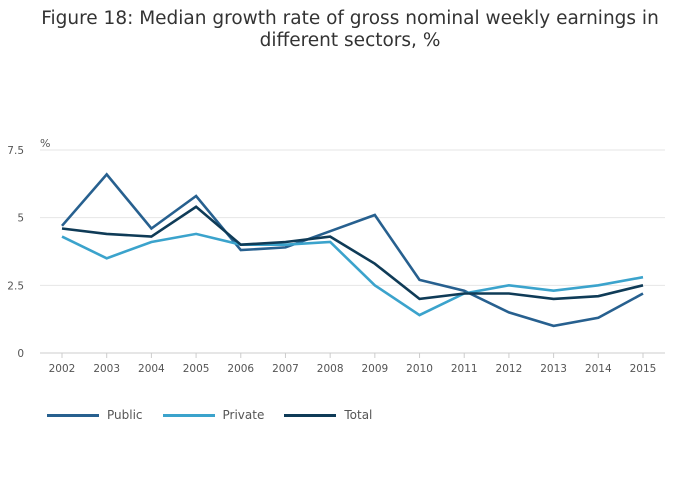 The height and width of the screenshot is (502, 700). Describe the element at coordinates (15, 286) in the screenshot. I see `y-tick-label: 2.5` at that location.